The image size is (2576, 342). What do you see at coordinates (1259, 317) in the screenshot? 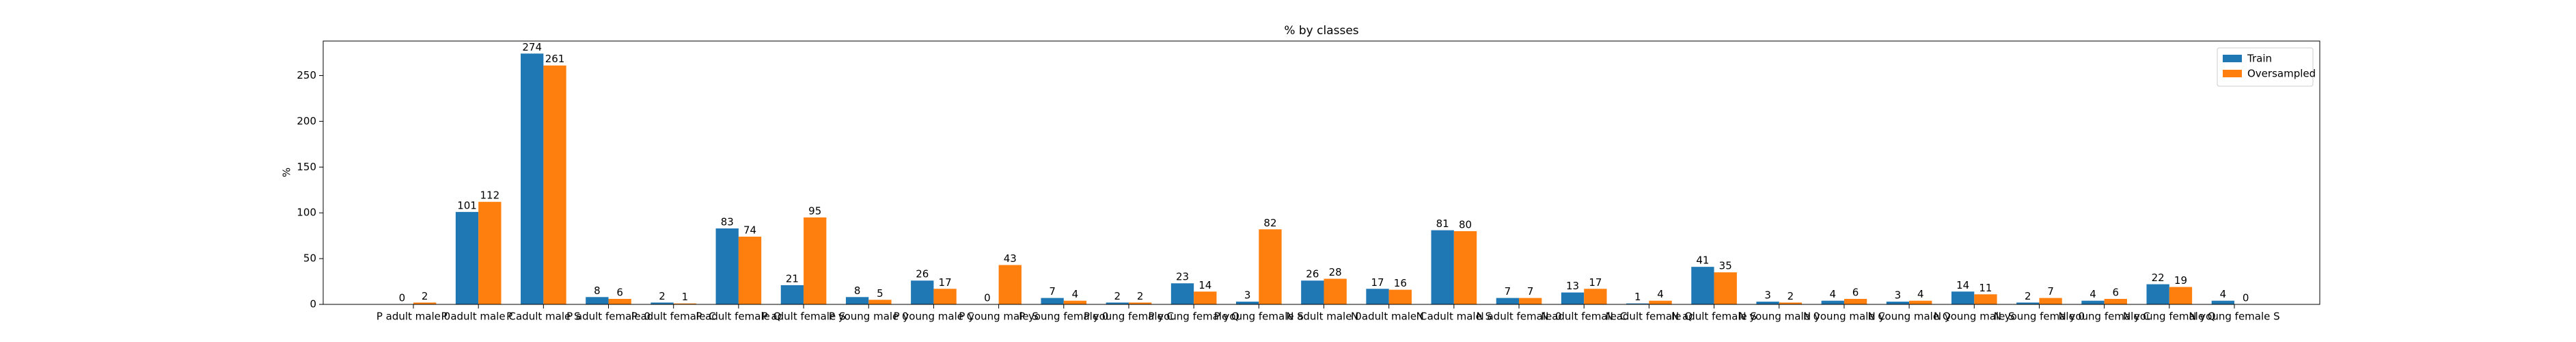
I see `x-tick-label: P young female S` at bounding box center [1259, 317].